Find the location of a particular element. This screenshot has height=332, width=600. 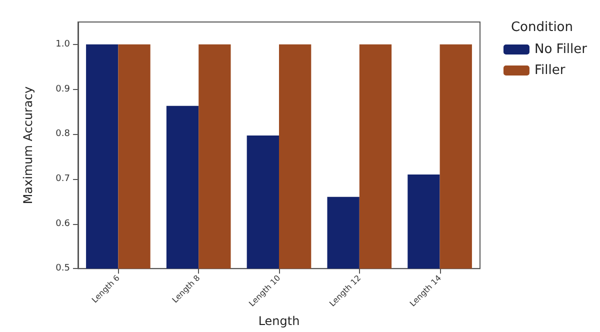

legend-label: No Filler is located at coordinates (561, 49).